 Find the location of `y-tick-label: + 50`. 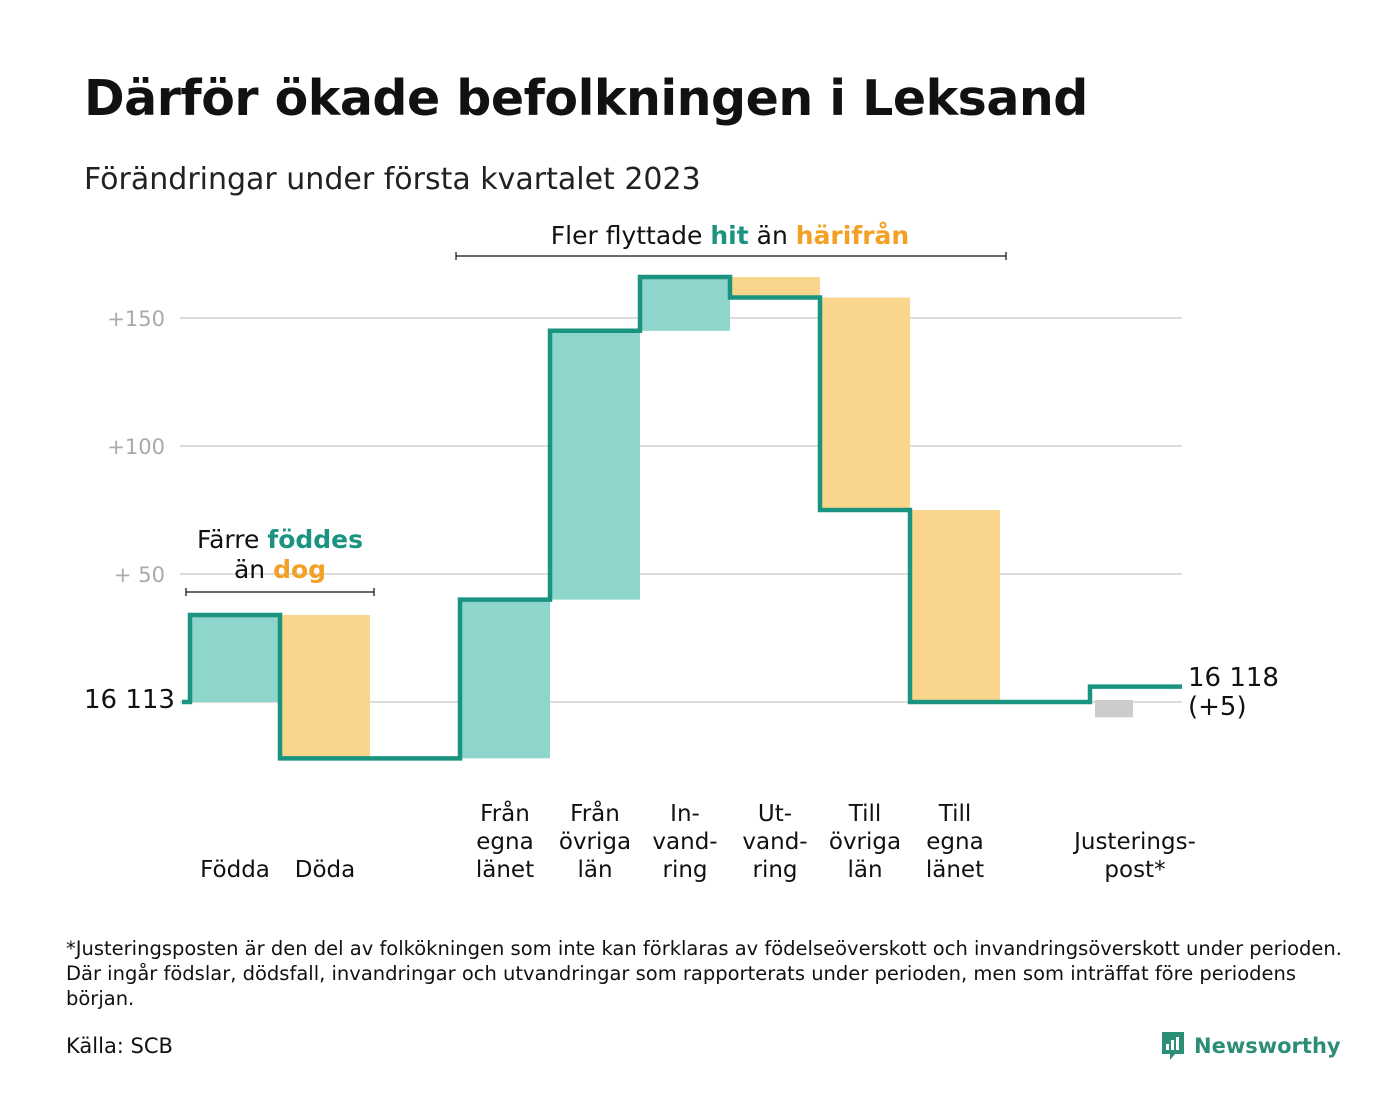

y-tick-label: + 50 is located at coordinates (139, 575).